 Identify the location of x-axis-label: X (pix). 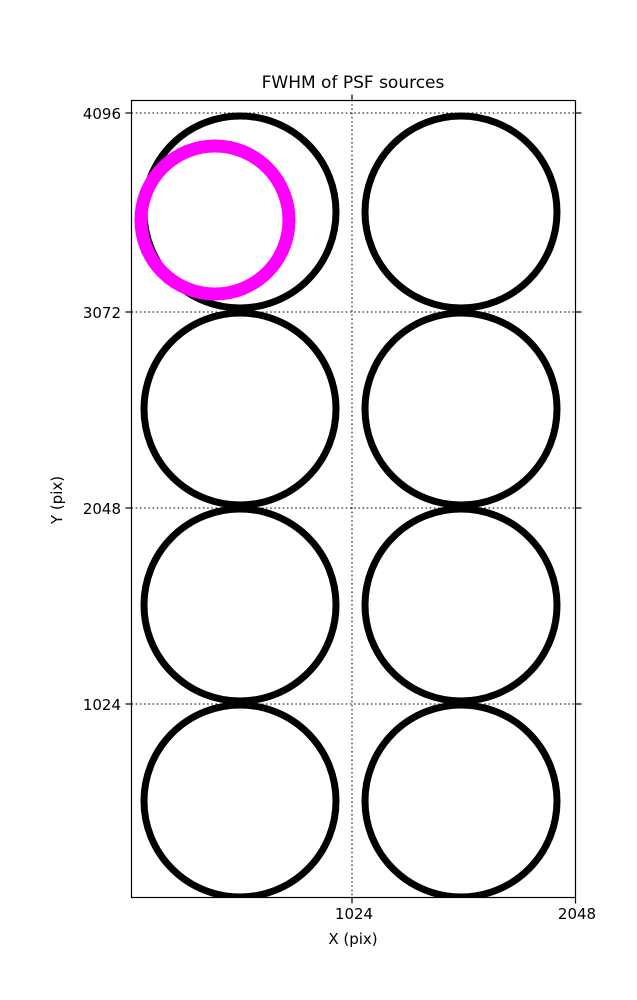
(352, 939).